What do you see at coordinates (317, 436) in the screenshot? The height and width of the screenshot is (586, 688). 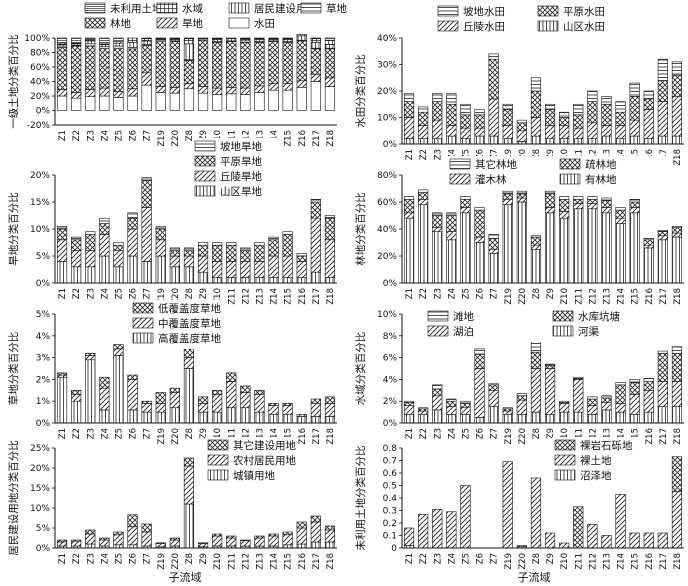 I see `x-tick-label: Z17` at bounding box center [317, 436].